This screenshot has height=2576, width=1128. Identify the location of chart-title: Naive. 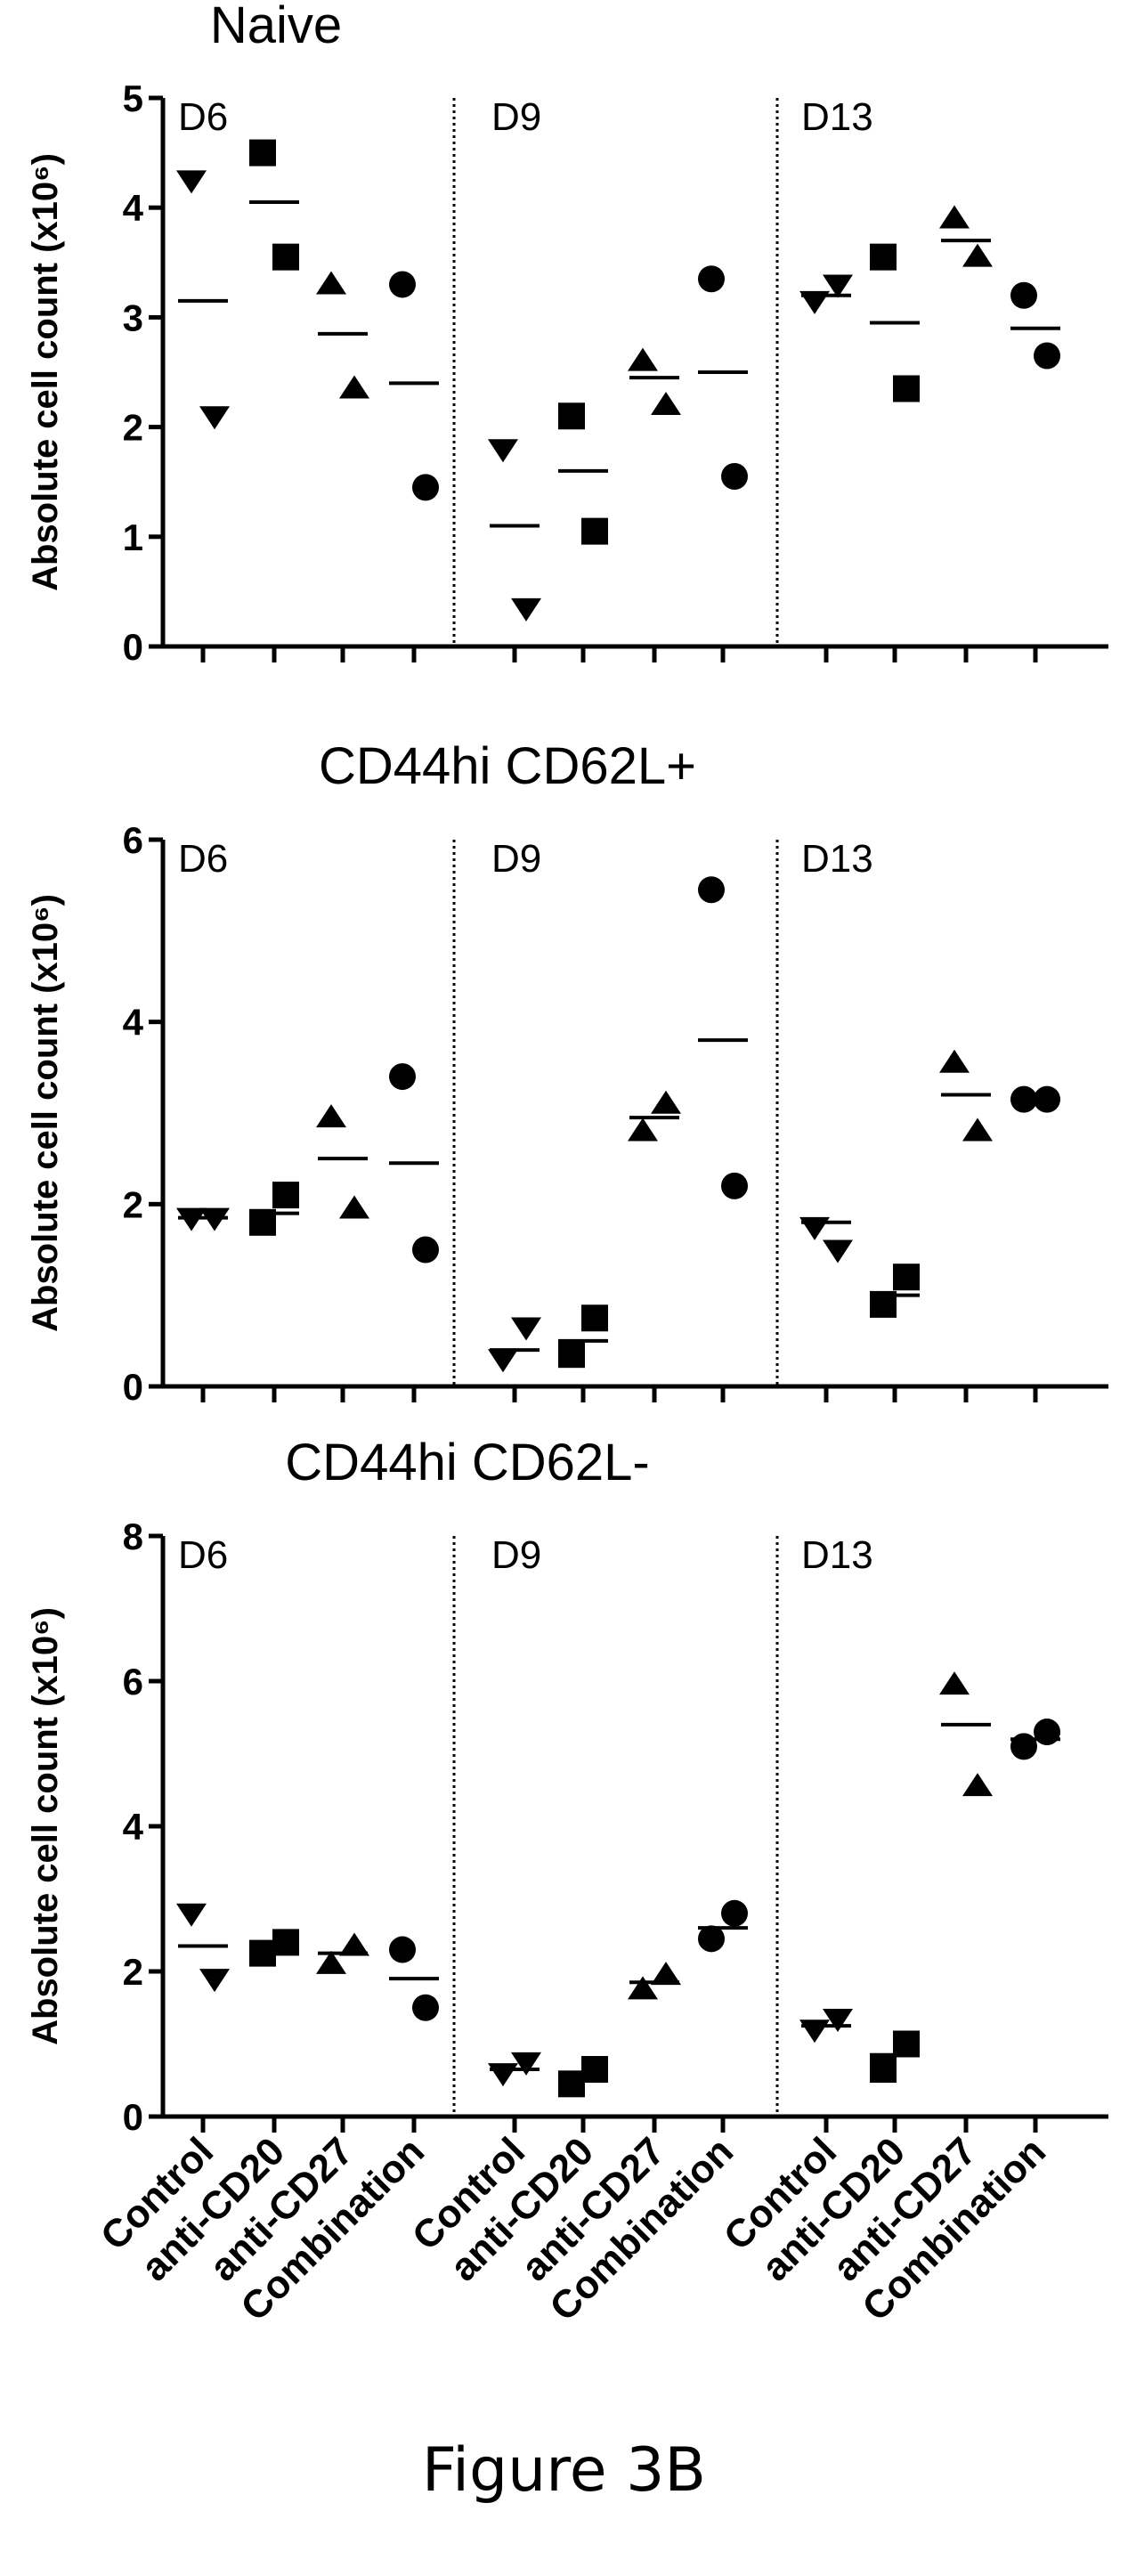
(276, 27).